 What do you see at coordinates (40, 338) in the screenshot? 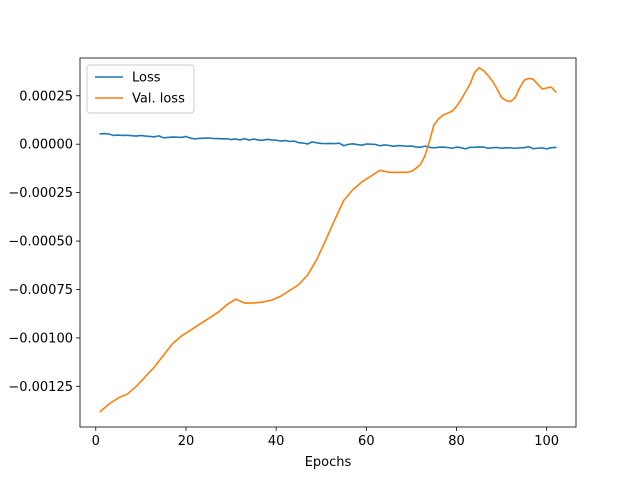
I see `y-tick-label: −0.00100` at bounding box center [40, 338].